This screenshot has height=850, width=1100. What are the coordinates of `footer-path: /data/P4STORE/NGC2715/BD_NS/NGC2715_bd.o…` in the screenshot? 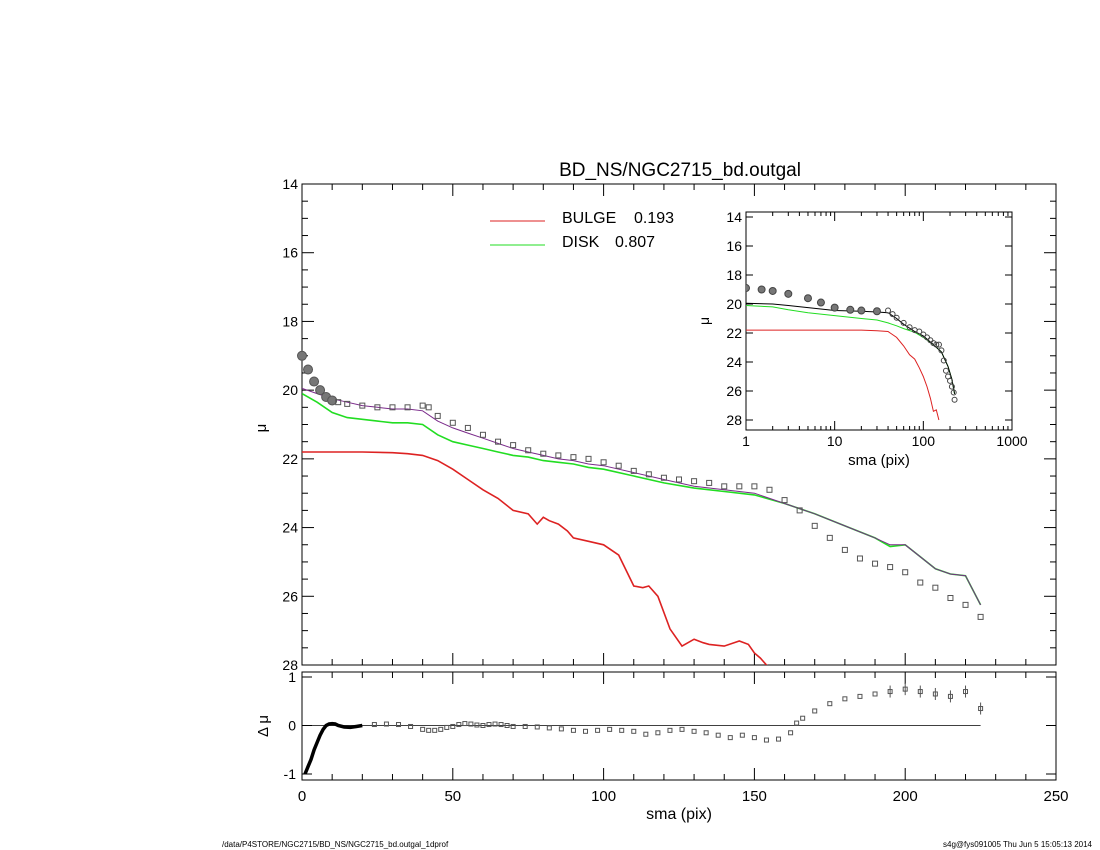 It's located at (335, 844).